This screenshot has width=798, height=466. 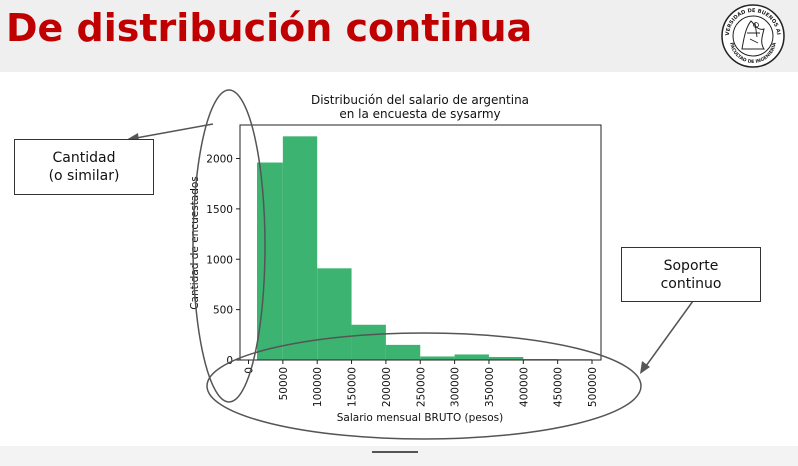 What do you see at coordinates (456, 387) in the screenshot?
I see `x-tick-label: 300000` at bounding box center [456, 387].